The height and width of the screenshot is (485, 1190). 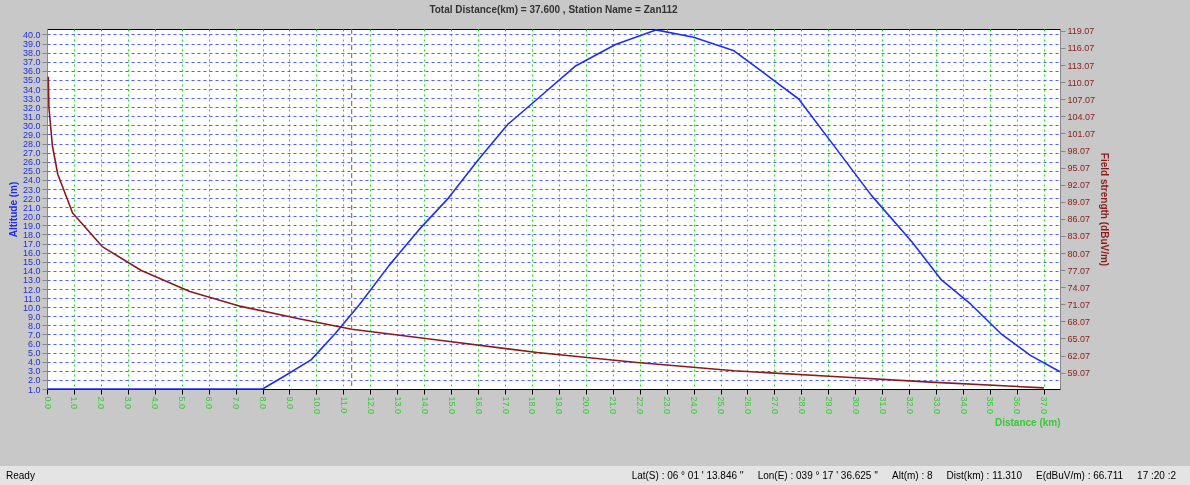 I want to click on y-tick-label: 29.0, so click(x=31, y=134).